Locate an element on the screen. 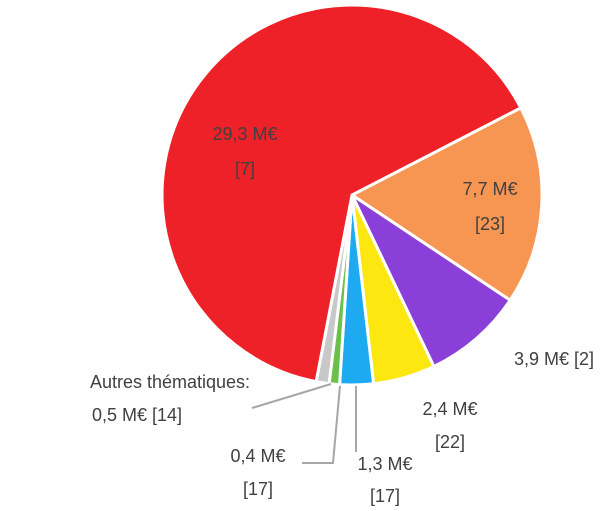 Image resolution: width=606 pixels, height=511 pixels. value-label: 0,4 M€ is located at coordinates (257, 456).